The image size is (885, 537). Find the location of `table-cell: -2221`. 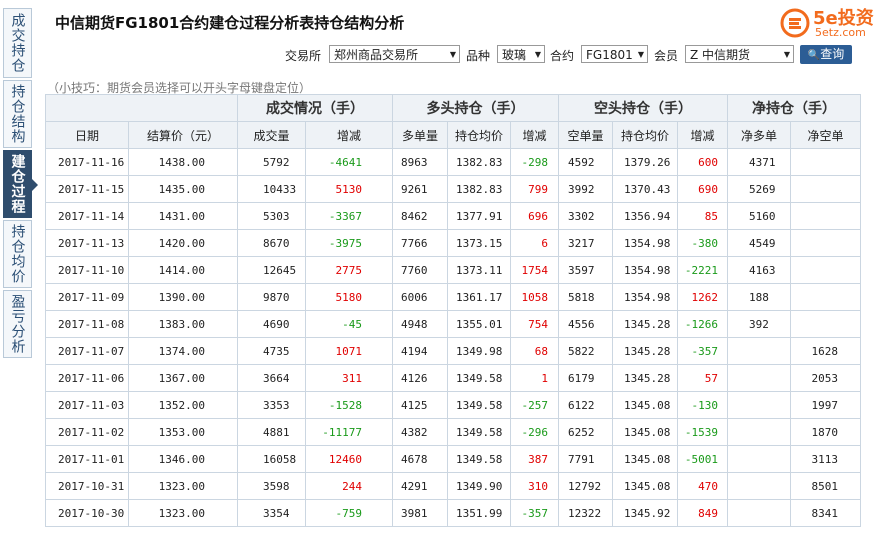

table-cell: -2221 is located at coordinates (702, 270).